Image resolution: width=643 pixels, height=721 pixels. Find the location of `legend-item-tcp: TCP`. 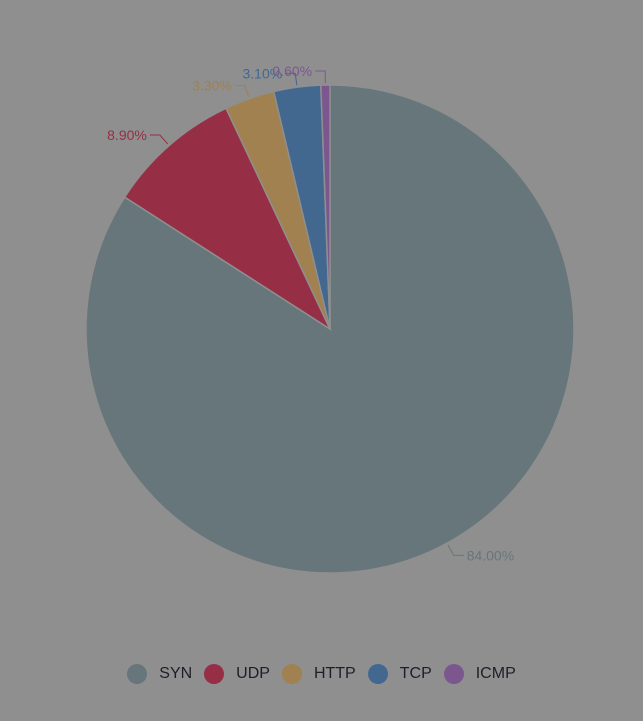

legend-item-tcp: TCP is located at coordinates (399, 674).